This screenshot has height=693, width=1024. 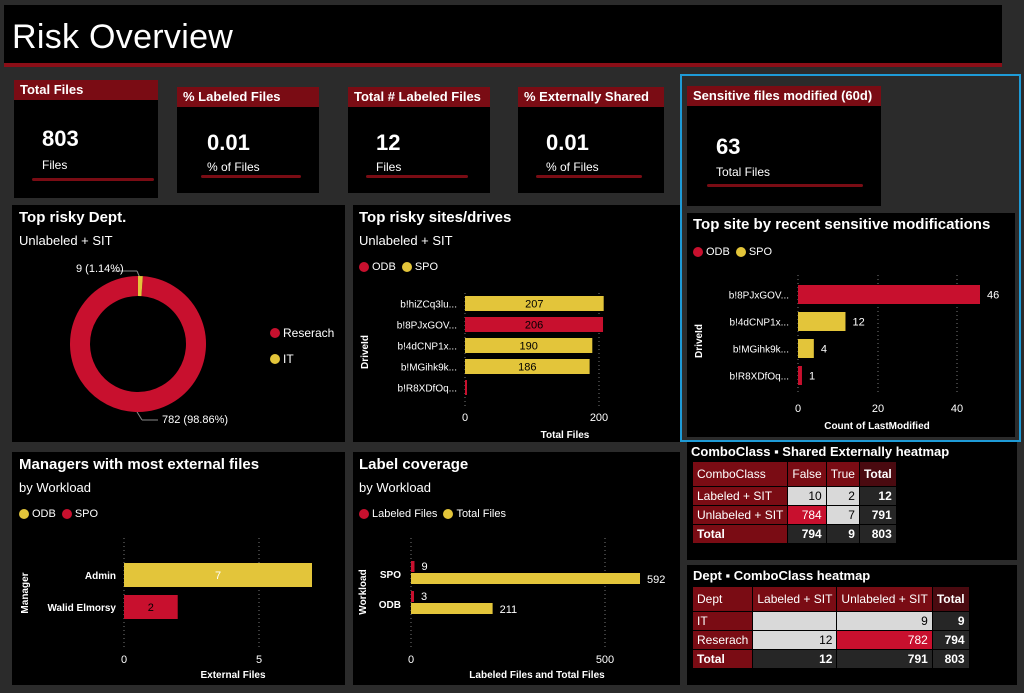 I want to click on column-header: Dept, so click(x=723, y=599).